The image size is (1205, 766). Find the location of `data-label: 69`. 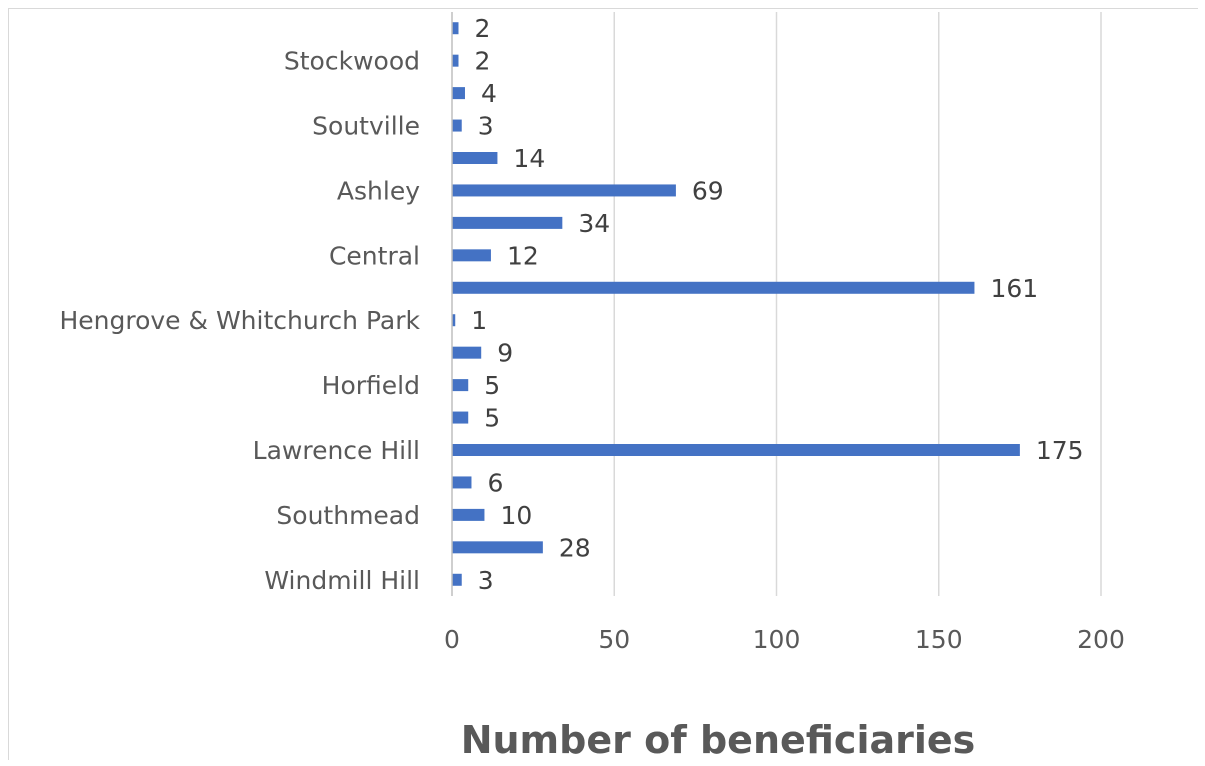

data-label: 69 is located at coordinates (708, 190).